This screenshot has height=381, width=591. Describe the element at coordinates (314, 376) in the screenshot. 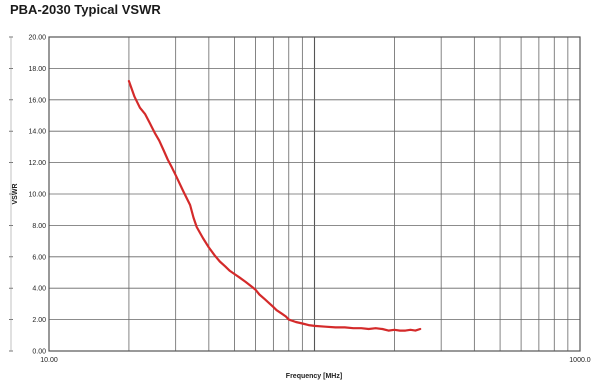

I see `x-axis-label: Frequency [MHz]` at that location.